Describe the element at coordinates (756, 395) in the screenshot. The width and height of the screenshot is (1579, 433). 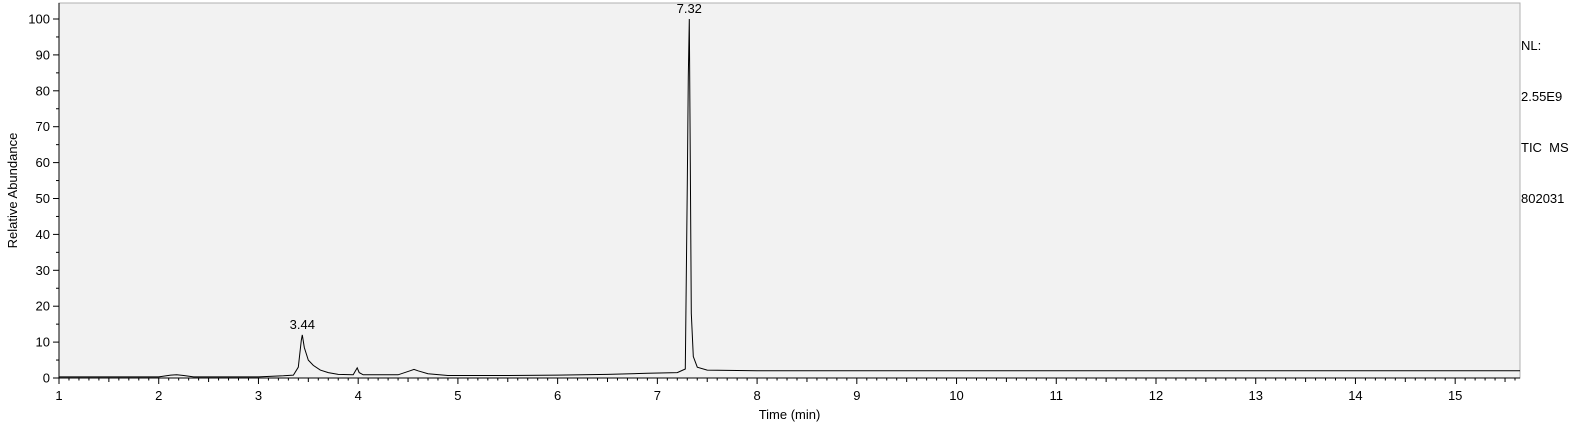
I see `x-tick-label: 8` at that location.